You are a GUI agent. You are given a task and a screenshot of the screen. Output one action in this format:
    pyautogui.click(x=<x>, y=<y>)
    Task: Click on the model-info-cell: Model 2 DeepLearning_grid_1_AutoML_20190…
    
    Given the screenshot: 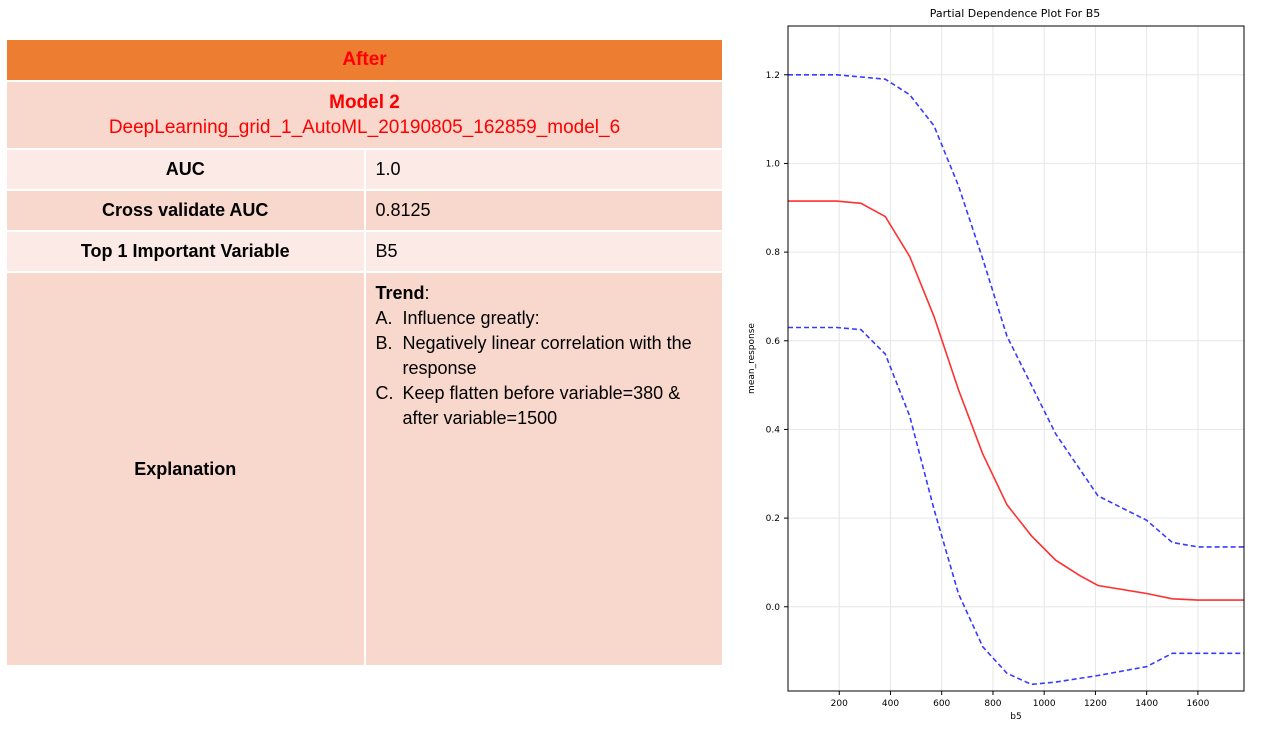 What is the action you would take?
    pyautogui.click(x=364, y=115)
    